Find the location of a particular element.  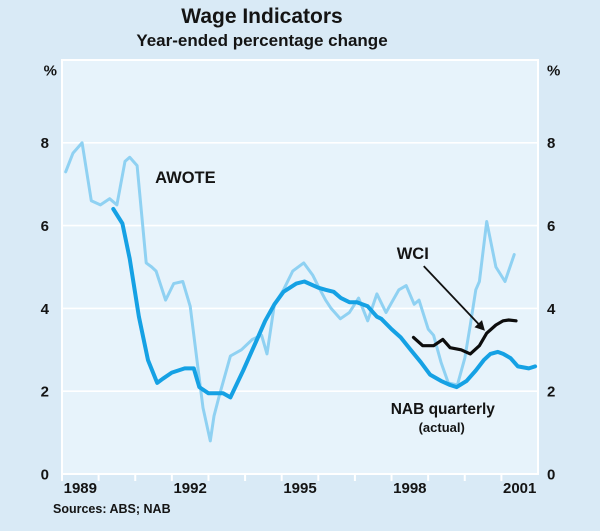

y-tick-label-left-2: 2 is located at coordinates (45, 392).